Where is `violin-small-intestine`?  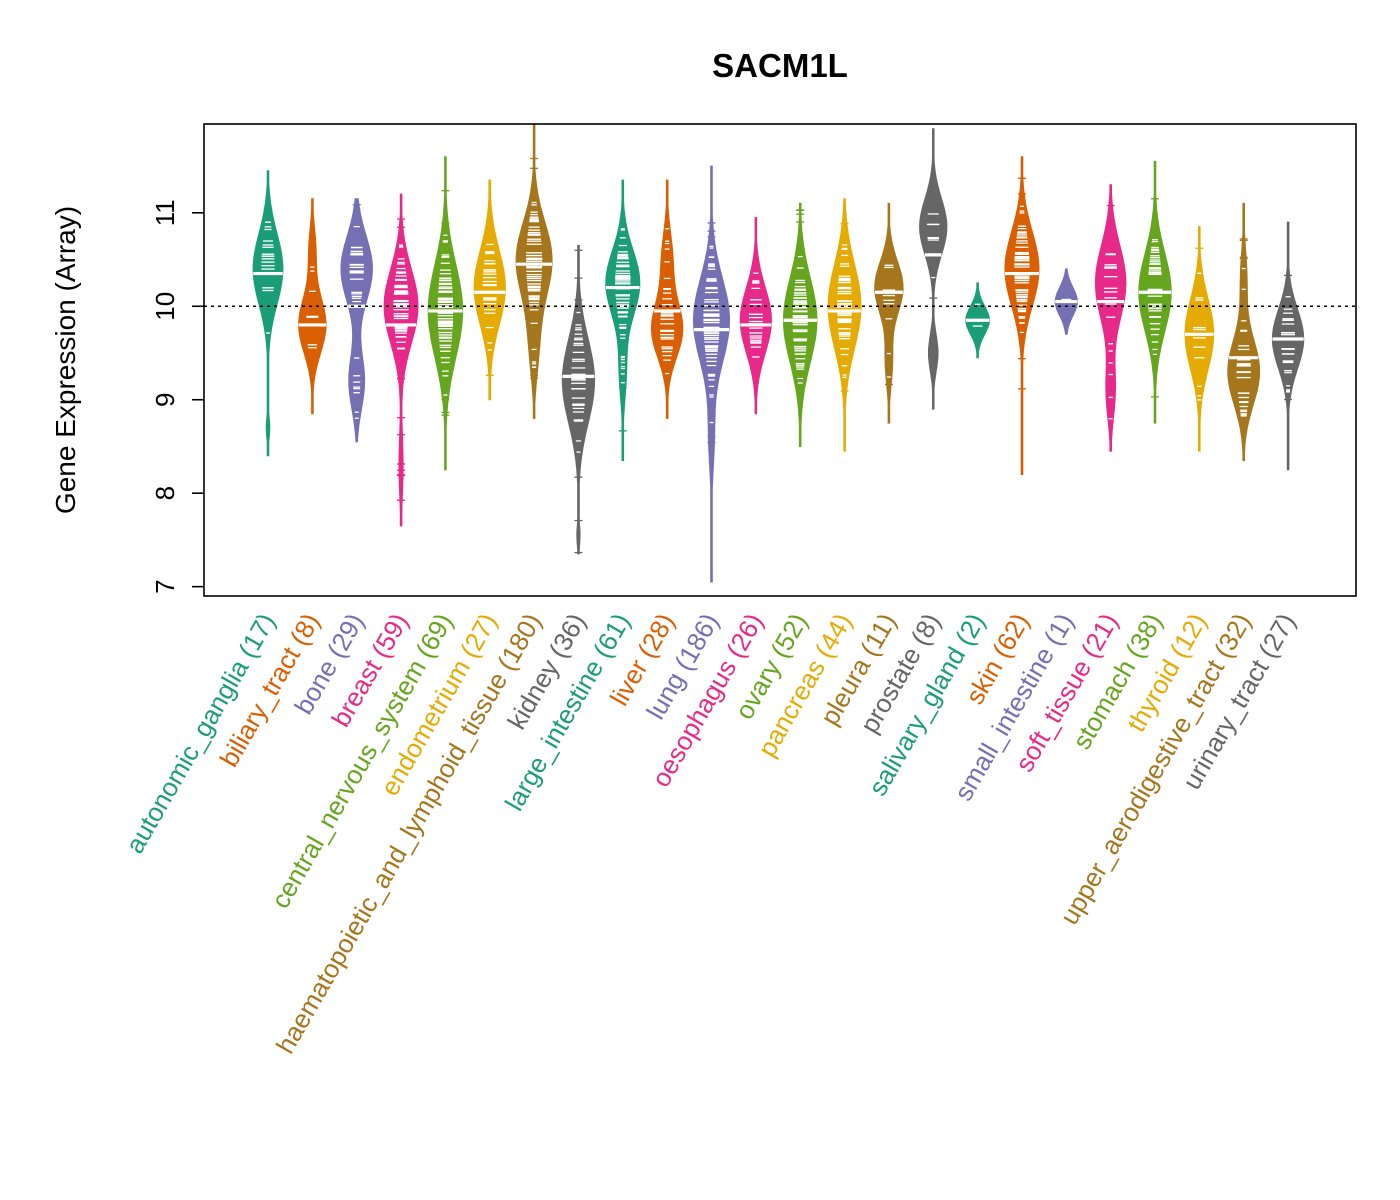
violin-small-intestine is located at coordinates (1066, 301).